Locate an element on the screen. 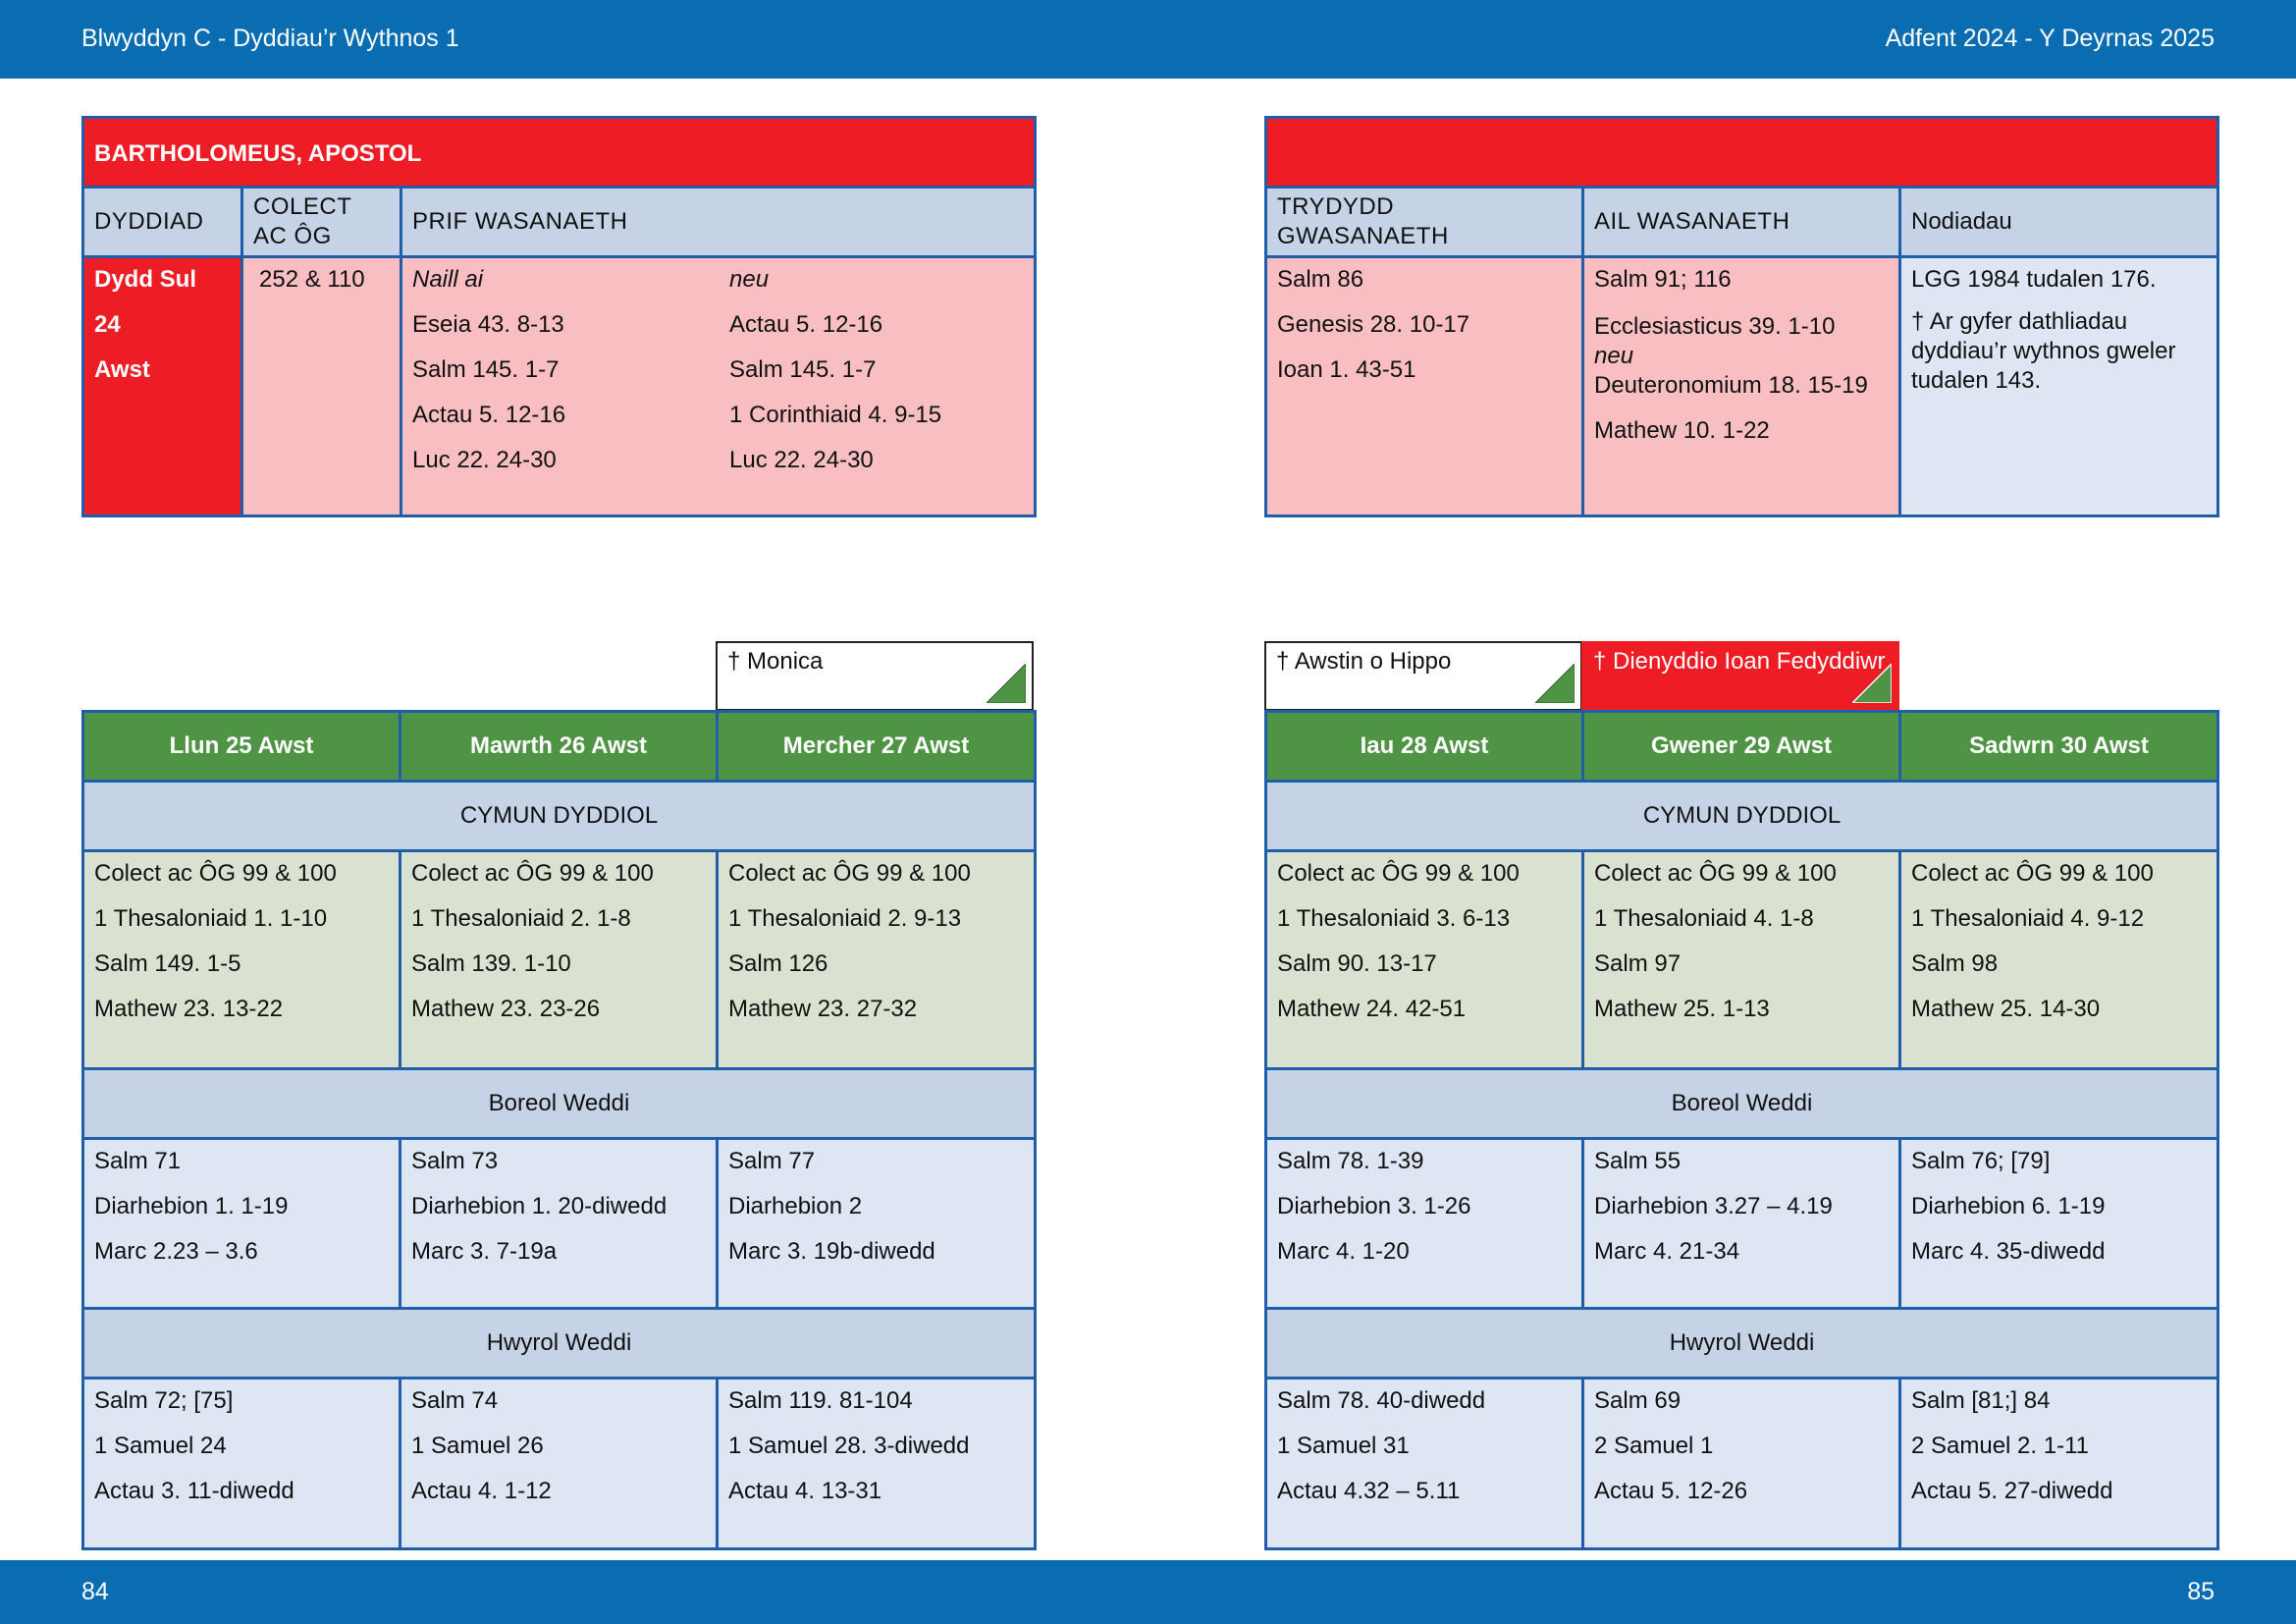 This screenshot has width=2296, height=1624. reading: Ioan 1. 43-51 is located at coordinates (1346, 369).